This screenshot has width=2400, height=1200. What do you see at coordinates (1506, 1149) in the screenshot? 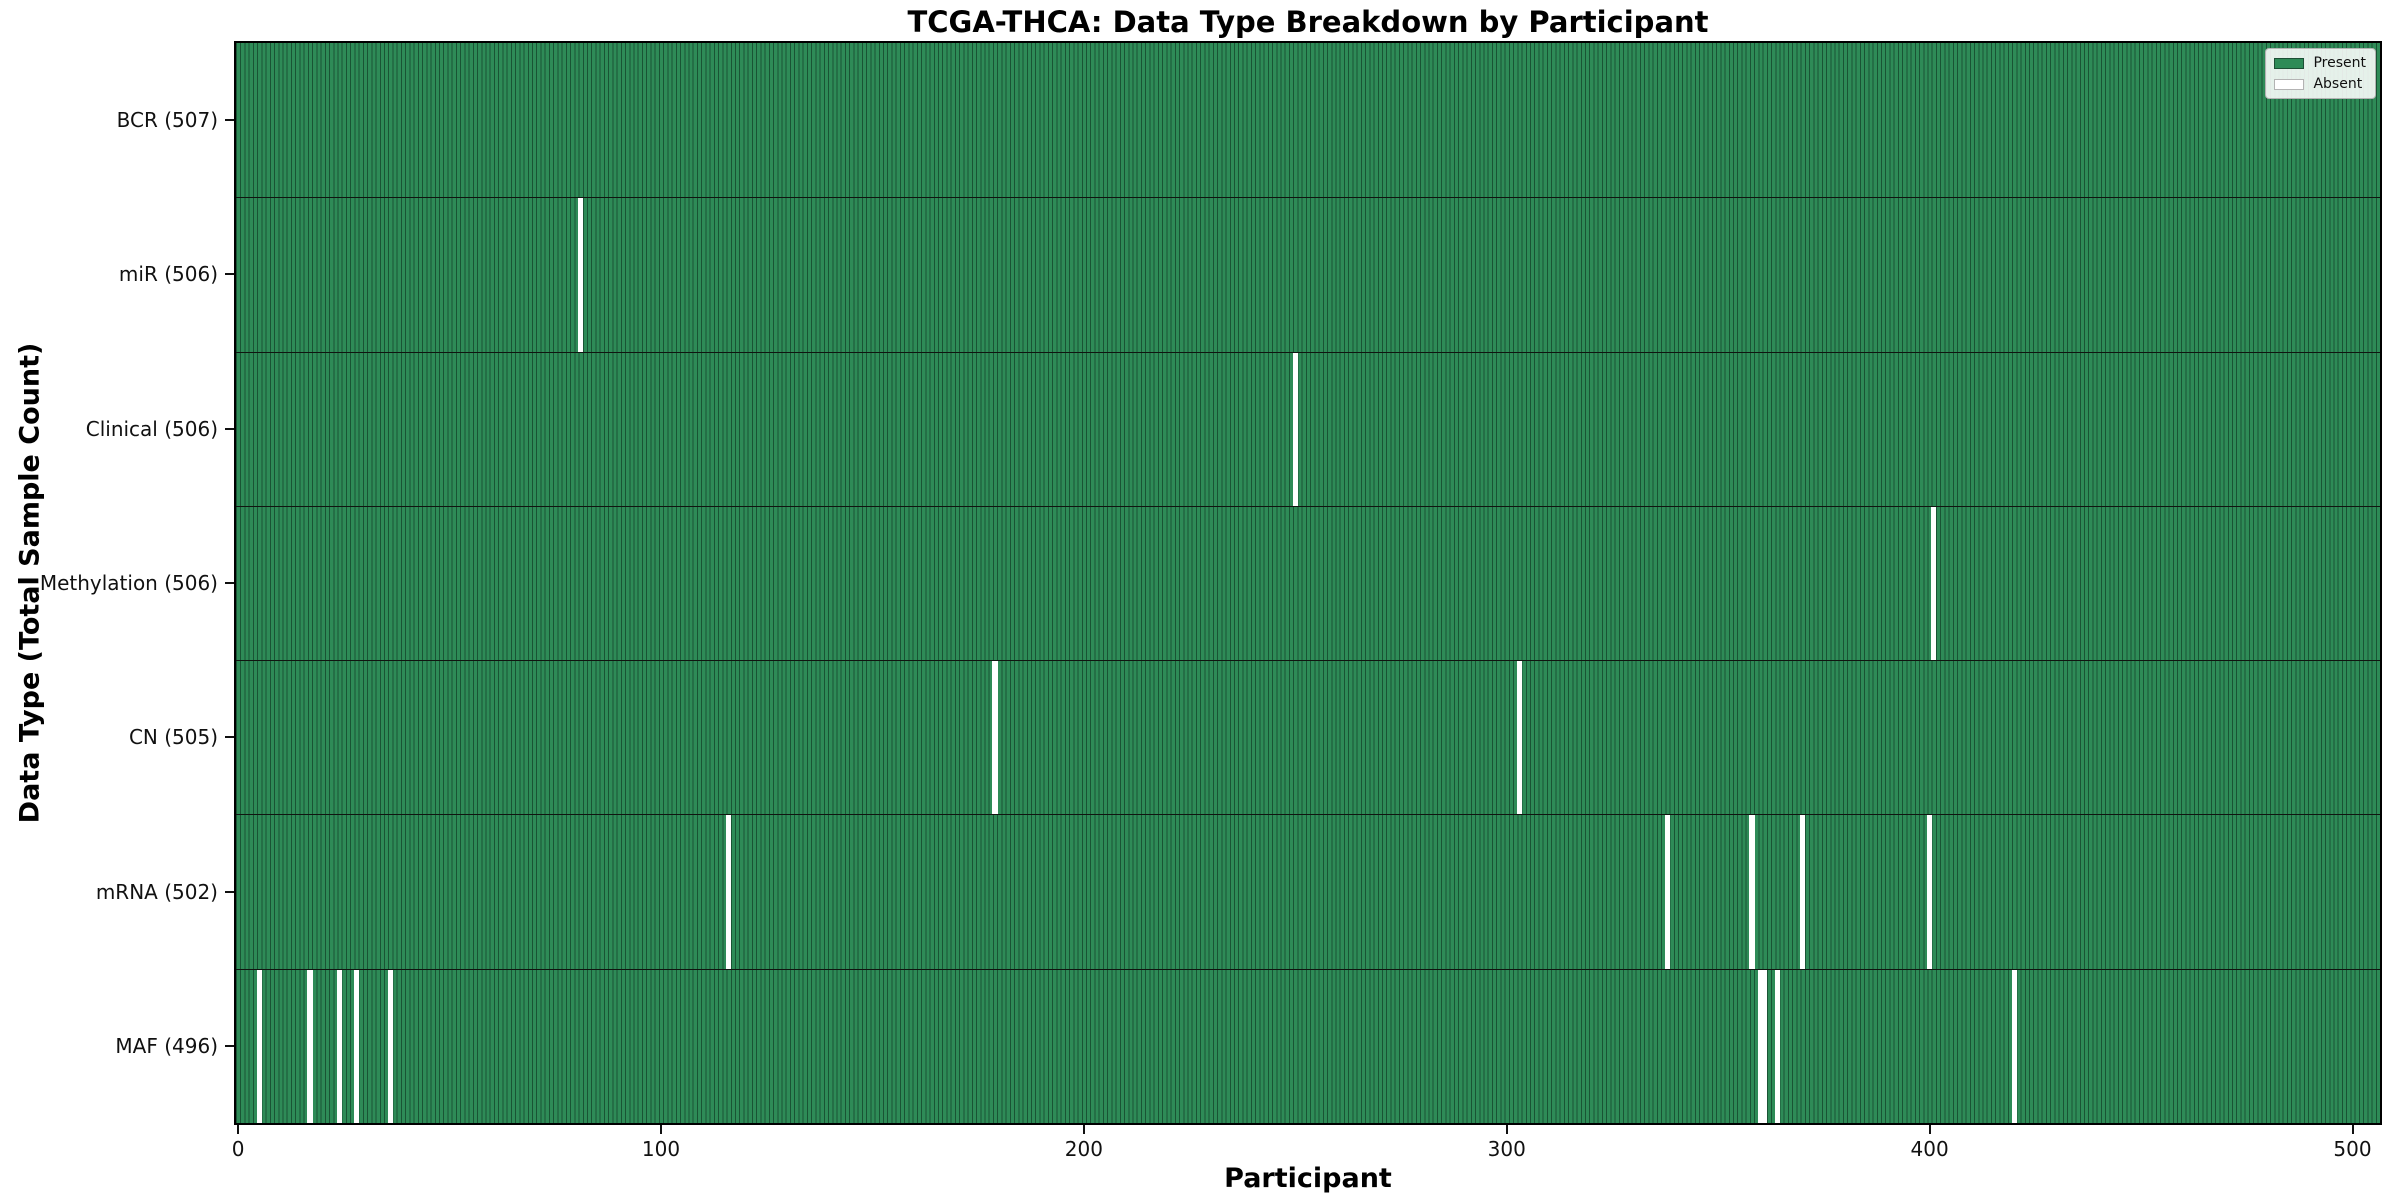
I see `xtick-label-300: 300` at bounding box center [1506, 1149].